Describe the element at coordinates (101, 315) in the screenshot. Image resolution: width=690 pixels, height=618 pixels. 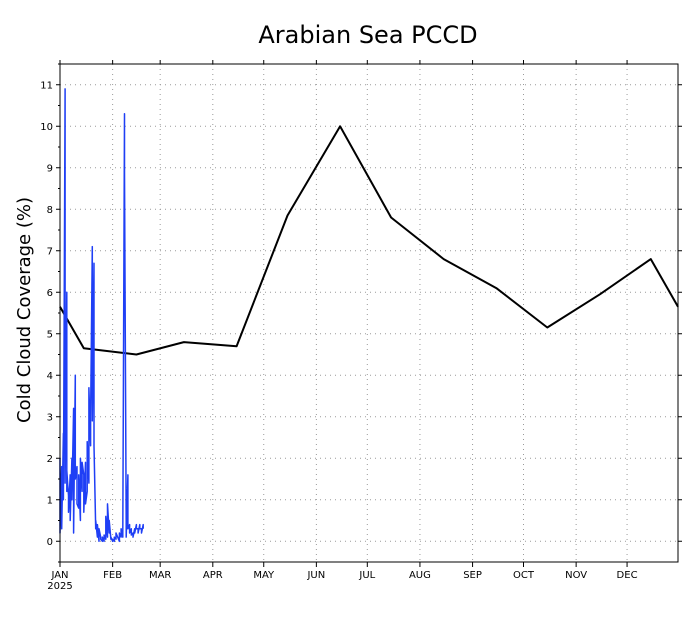
I see `series-line-blue` at that location.